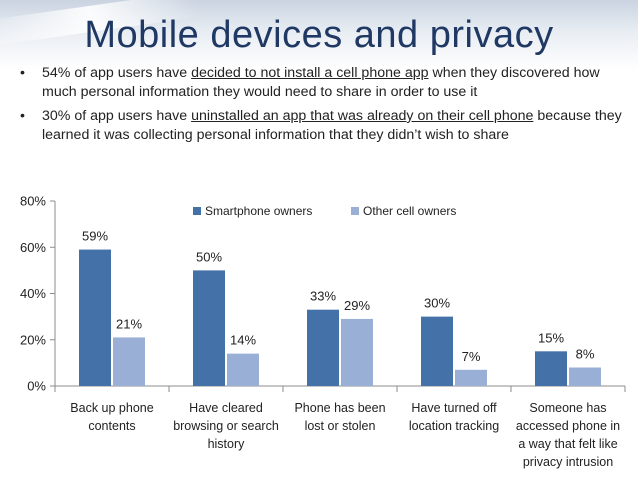 The image size is (638, 479). I want to click on x-category-label: history, so click(227, 444).